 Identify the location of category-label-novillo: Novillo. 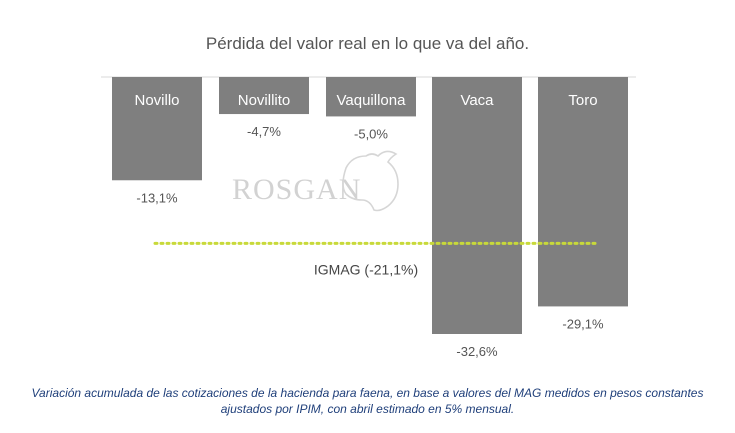
(156, 100).